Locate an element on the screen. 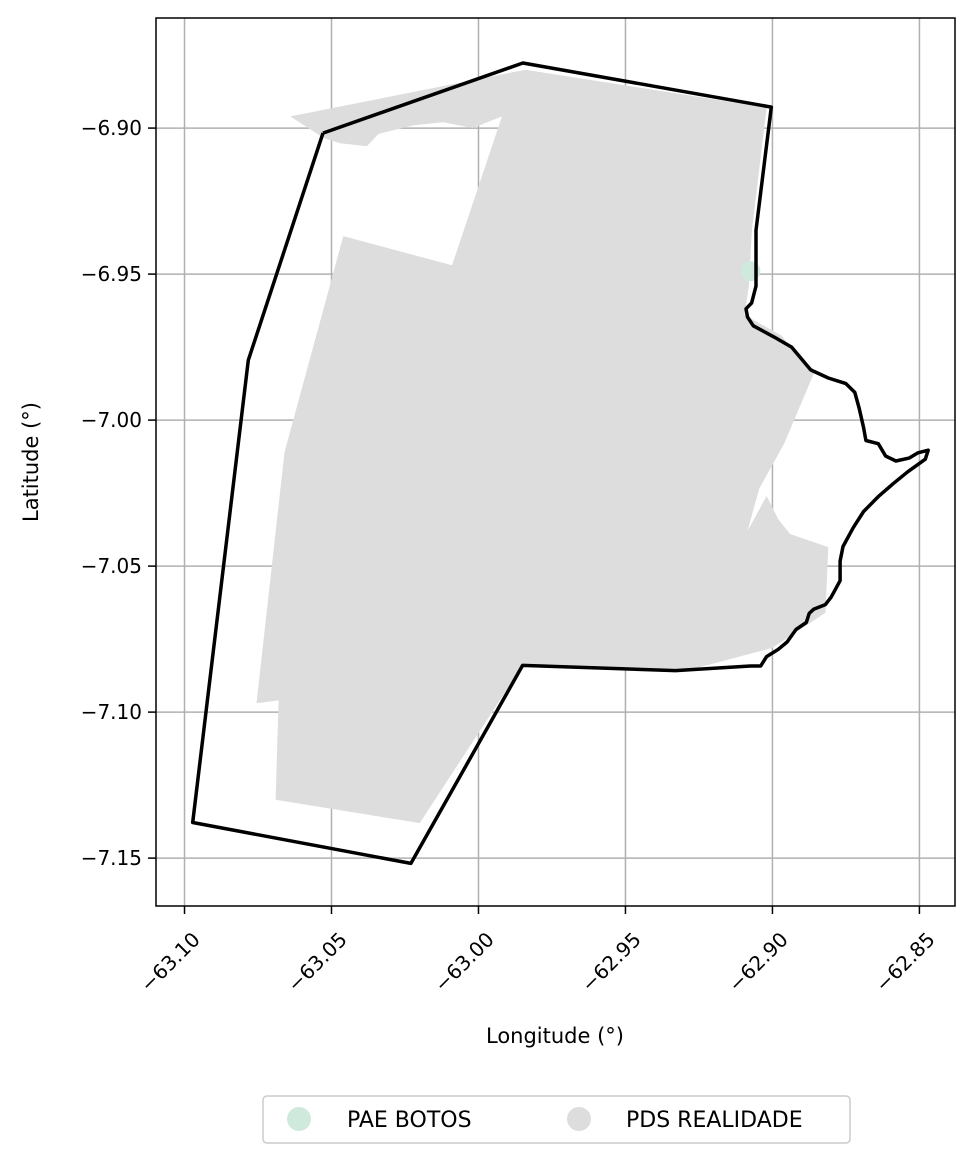  y-tick-label-1: −6.95 is located at coordinates (111, 274).